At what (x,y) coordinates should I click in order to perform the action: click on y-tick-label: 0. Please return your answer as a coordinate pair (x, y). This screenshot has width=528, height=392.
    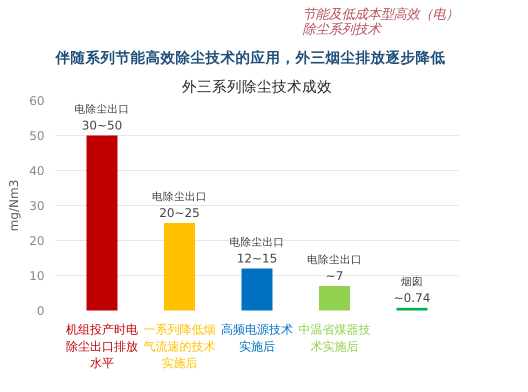
    Looking at the image, I should click on (40, 311).